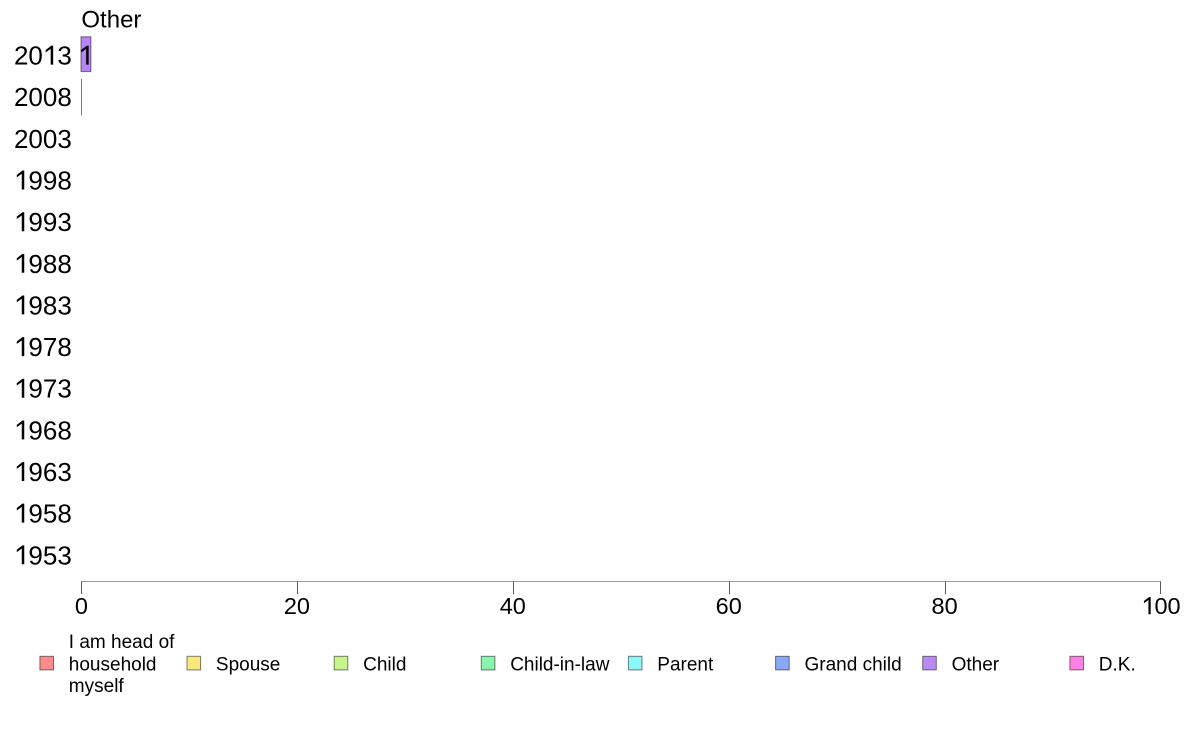 The height and width of the screenshot is (741, 1188). I want to click on svg-text: 2003, so click(43, 139).